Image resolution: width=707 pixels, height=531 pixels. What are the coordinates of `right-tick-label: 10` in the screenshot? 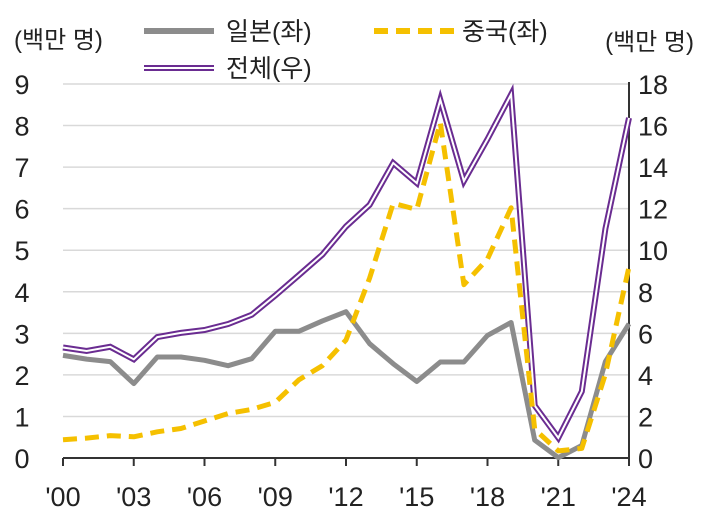 It's located at (653, 251).